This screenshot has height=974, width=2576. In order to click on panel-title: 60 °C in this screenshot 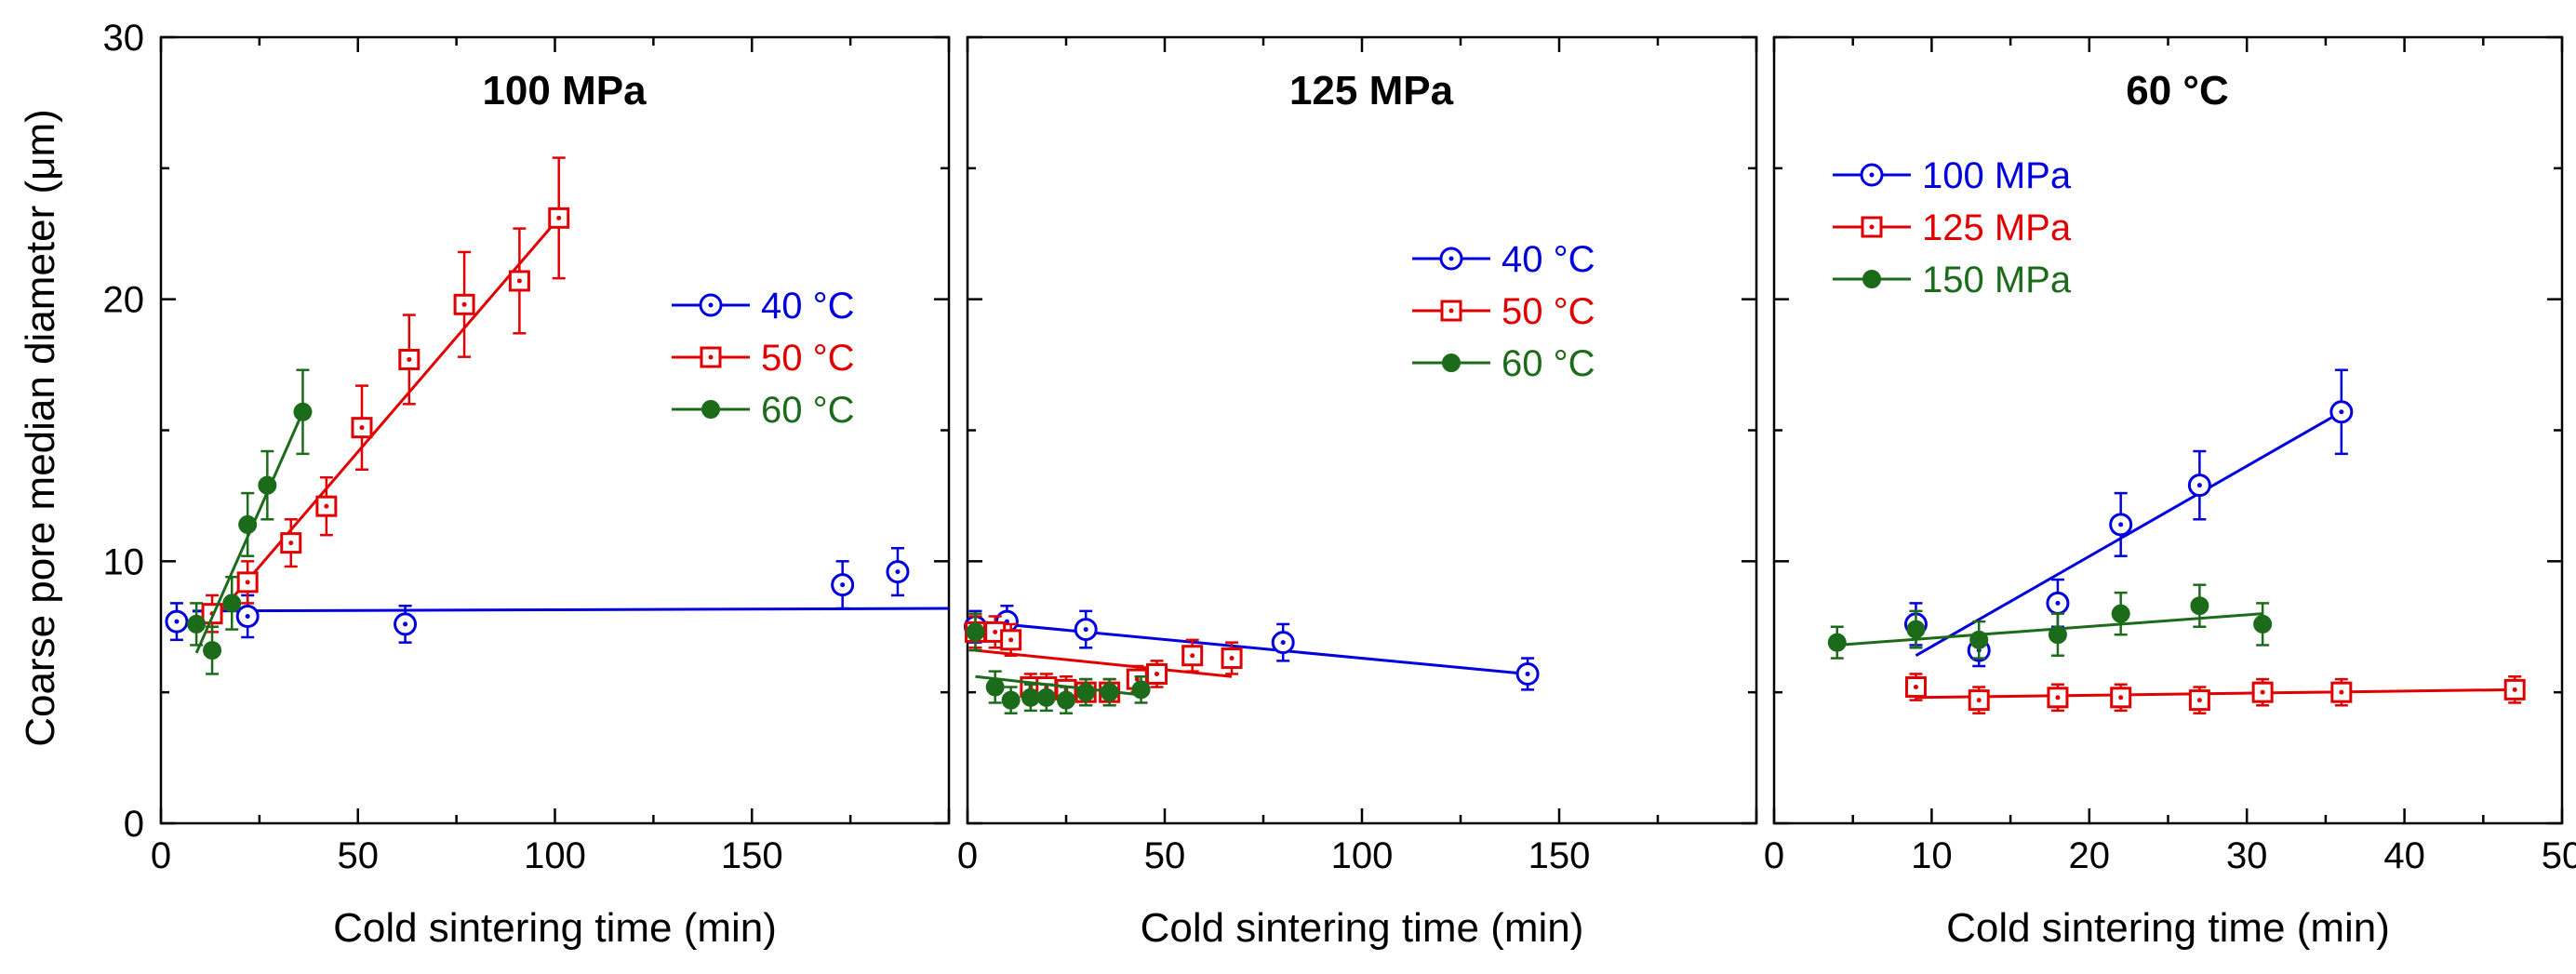, I will do `click(2177, 90)`.